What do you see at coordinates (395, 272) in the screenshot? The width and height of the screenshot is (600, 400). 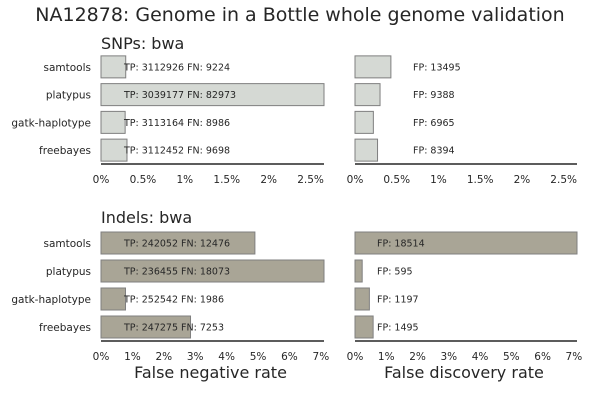 I see `data-label: FP: 595` at bounding box center [395, 272].